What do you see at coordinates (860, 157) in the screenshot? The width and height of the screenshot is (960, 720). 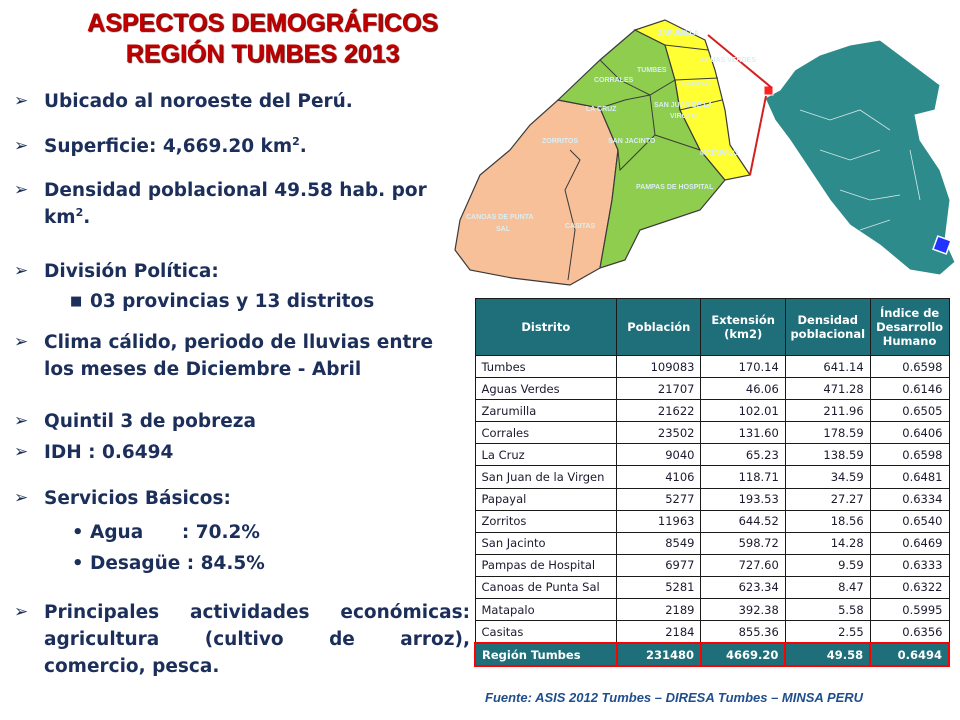 I see `peru-map` at bounding box center [860, 157].